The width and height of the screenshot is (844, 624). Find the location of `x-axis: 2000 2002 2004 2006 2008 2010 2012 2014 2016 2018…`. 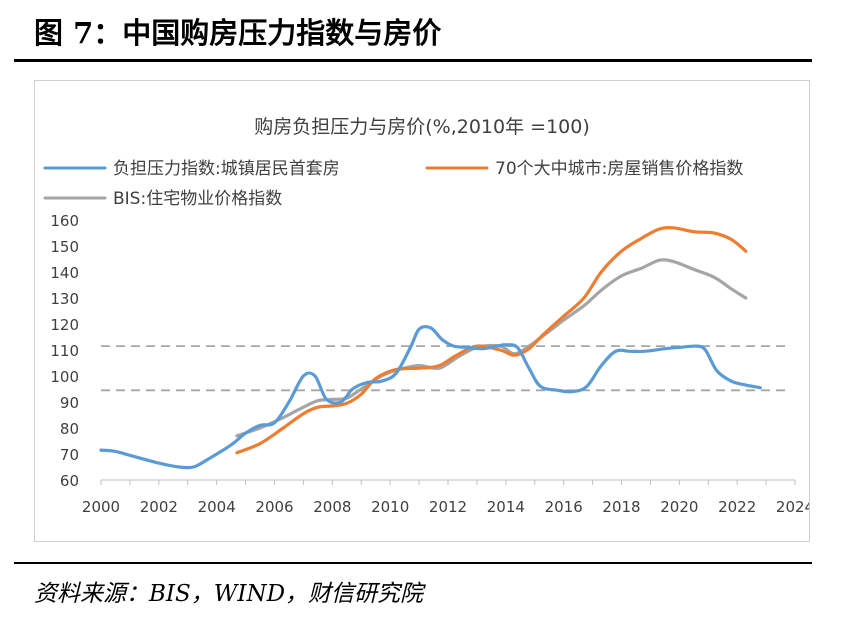

x-axis: 2000 2002 2004 2006 2008 2010 2012 2014 2016 2018… is located at coordinates (448, 497).